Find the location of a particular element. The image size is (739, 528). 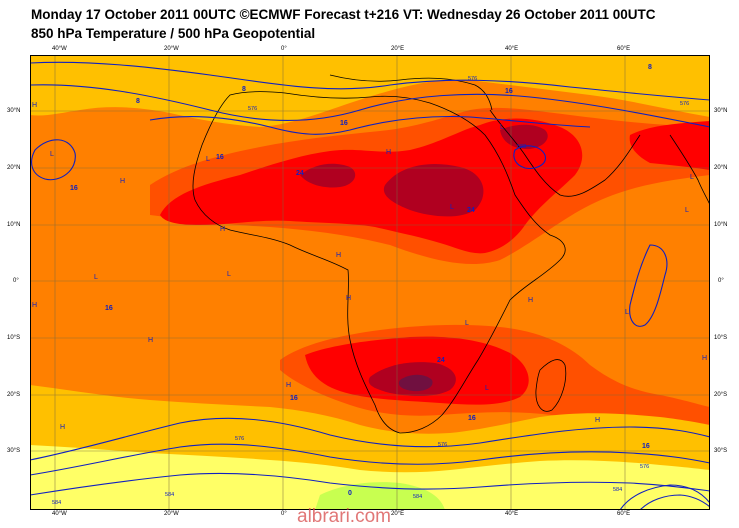

high-11: H is located at coordinates (704, 358).